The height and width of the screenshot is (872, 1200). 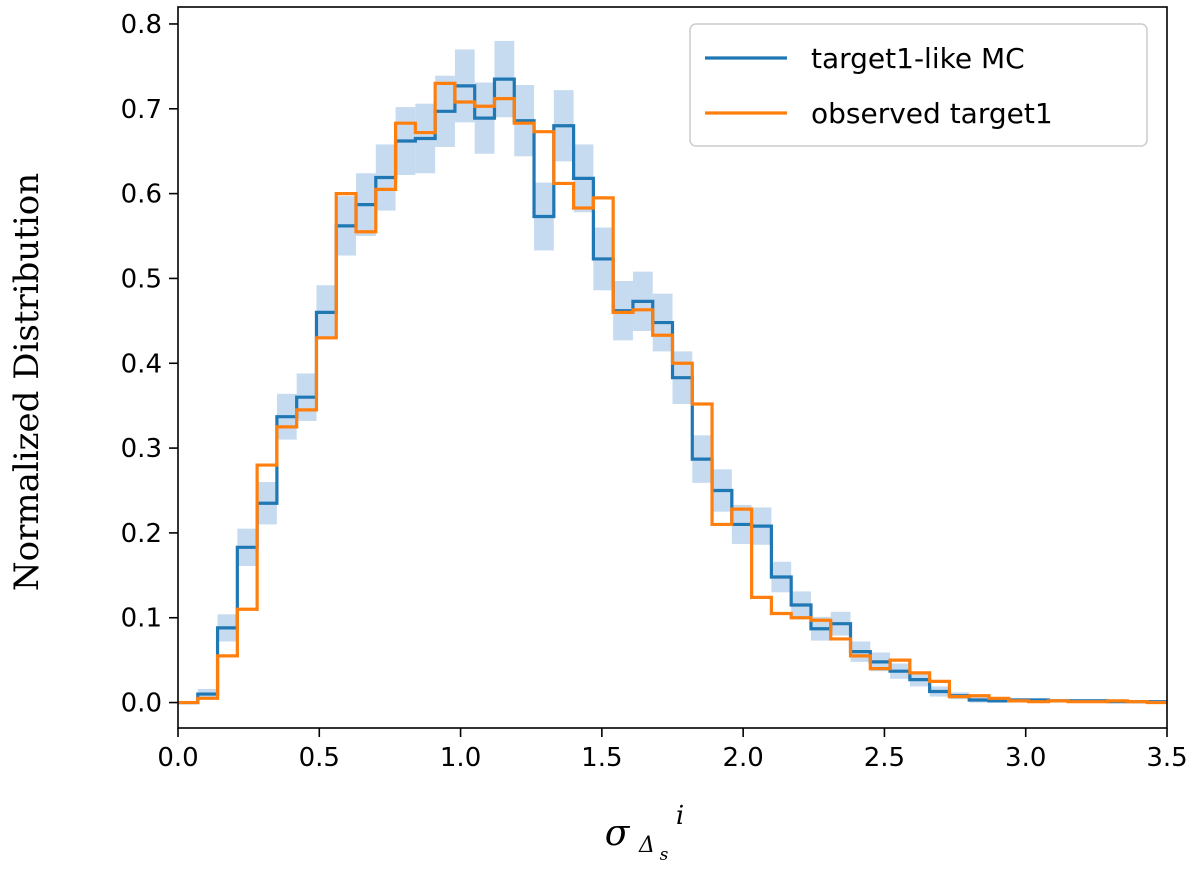 What do you see at coordinates (141, 110) in the screenshot?
I see `y-tick-label: 0.7` at bounding box center [141, 110].